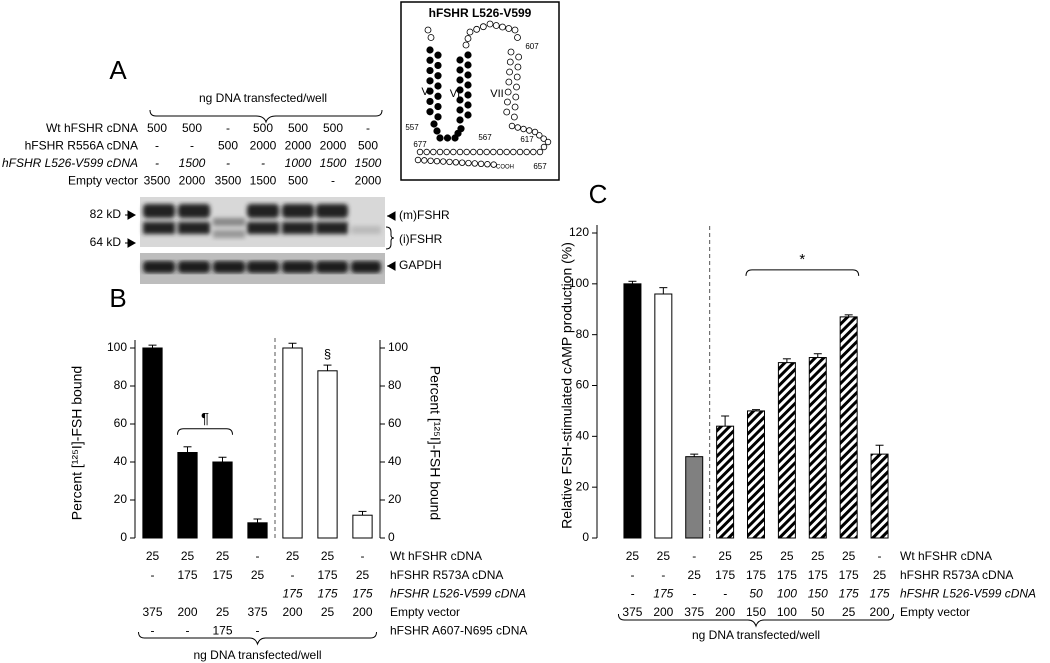 Image resolution: width=1050 pixels, height=663 pixels. I want to click on y-tick-label: 40, so click(583, 436).